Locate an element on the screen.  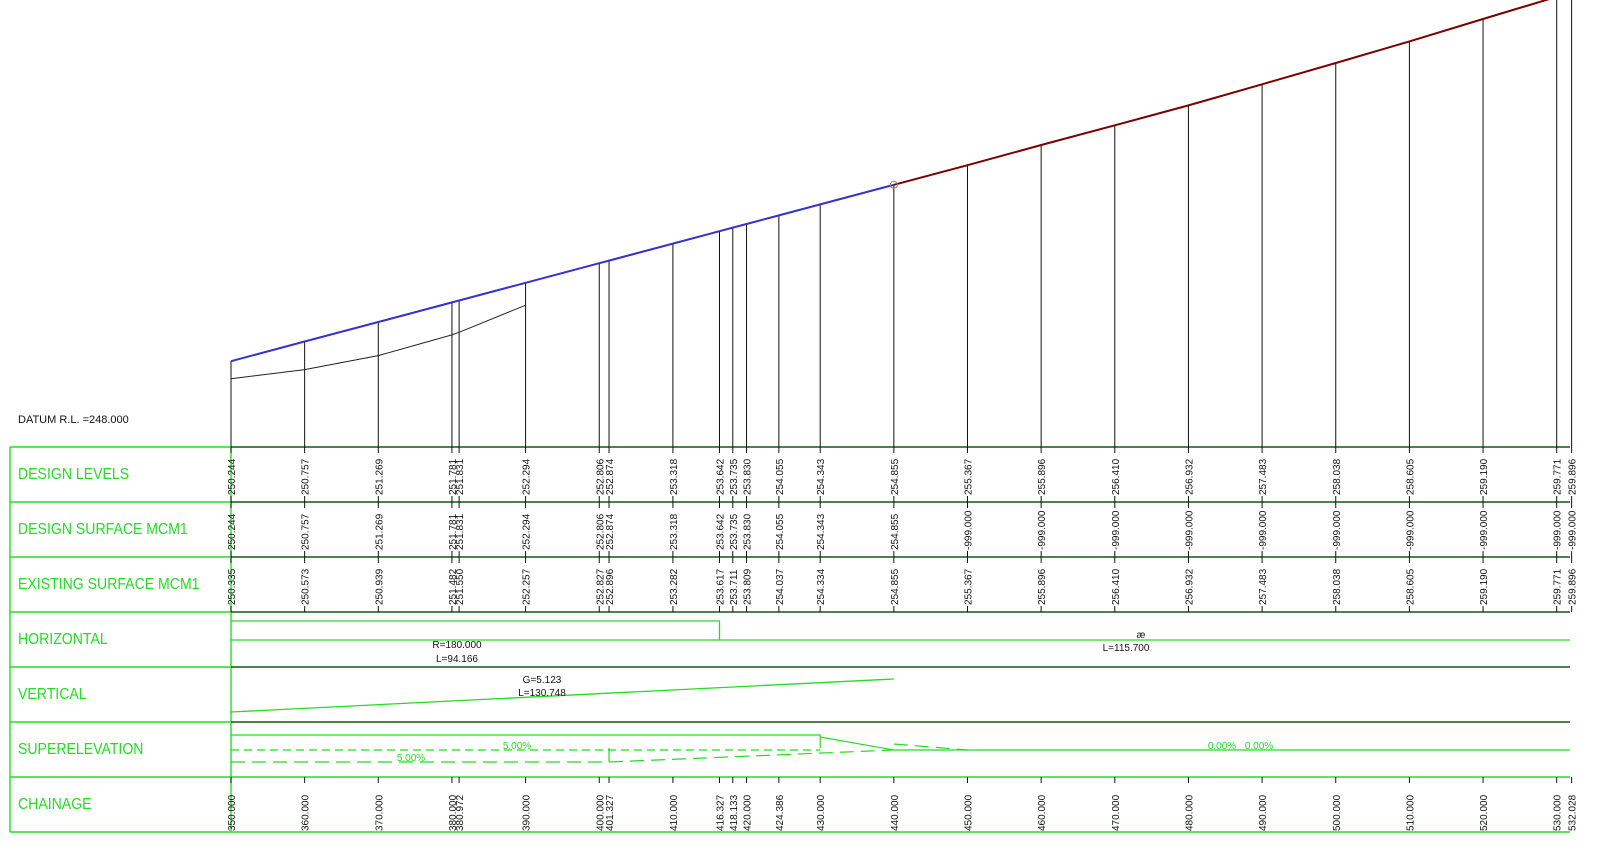
superelevation-top-line is located at coordinates (526, 741).